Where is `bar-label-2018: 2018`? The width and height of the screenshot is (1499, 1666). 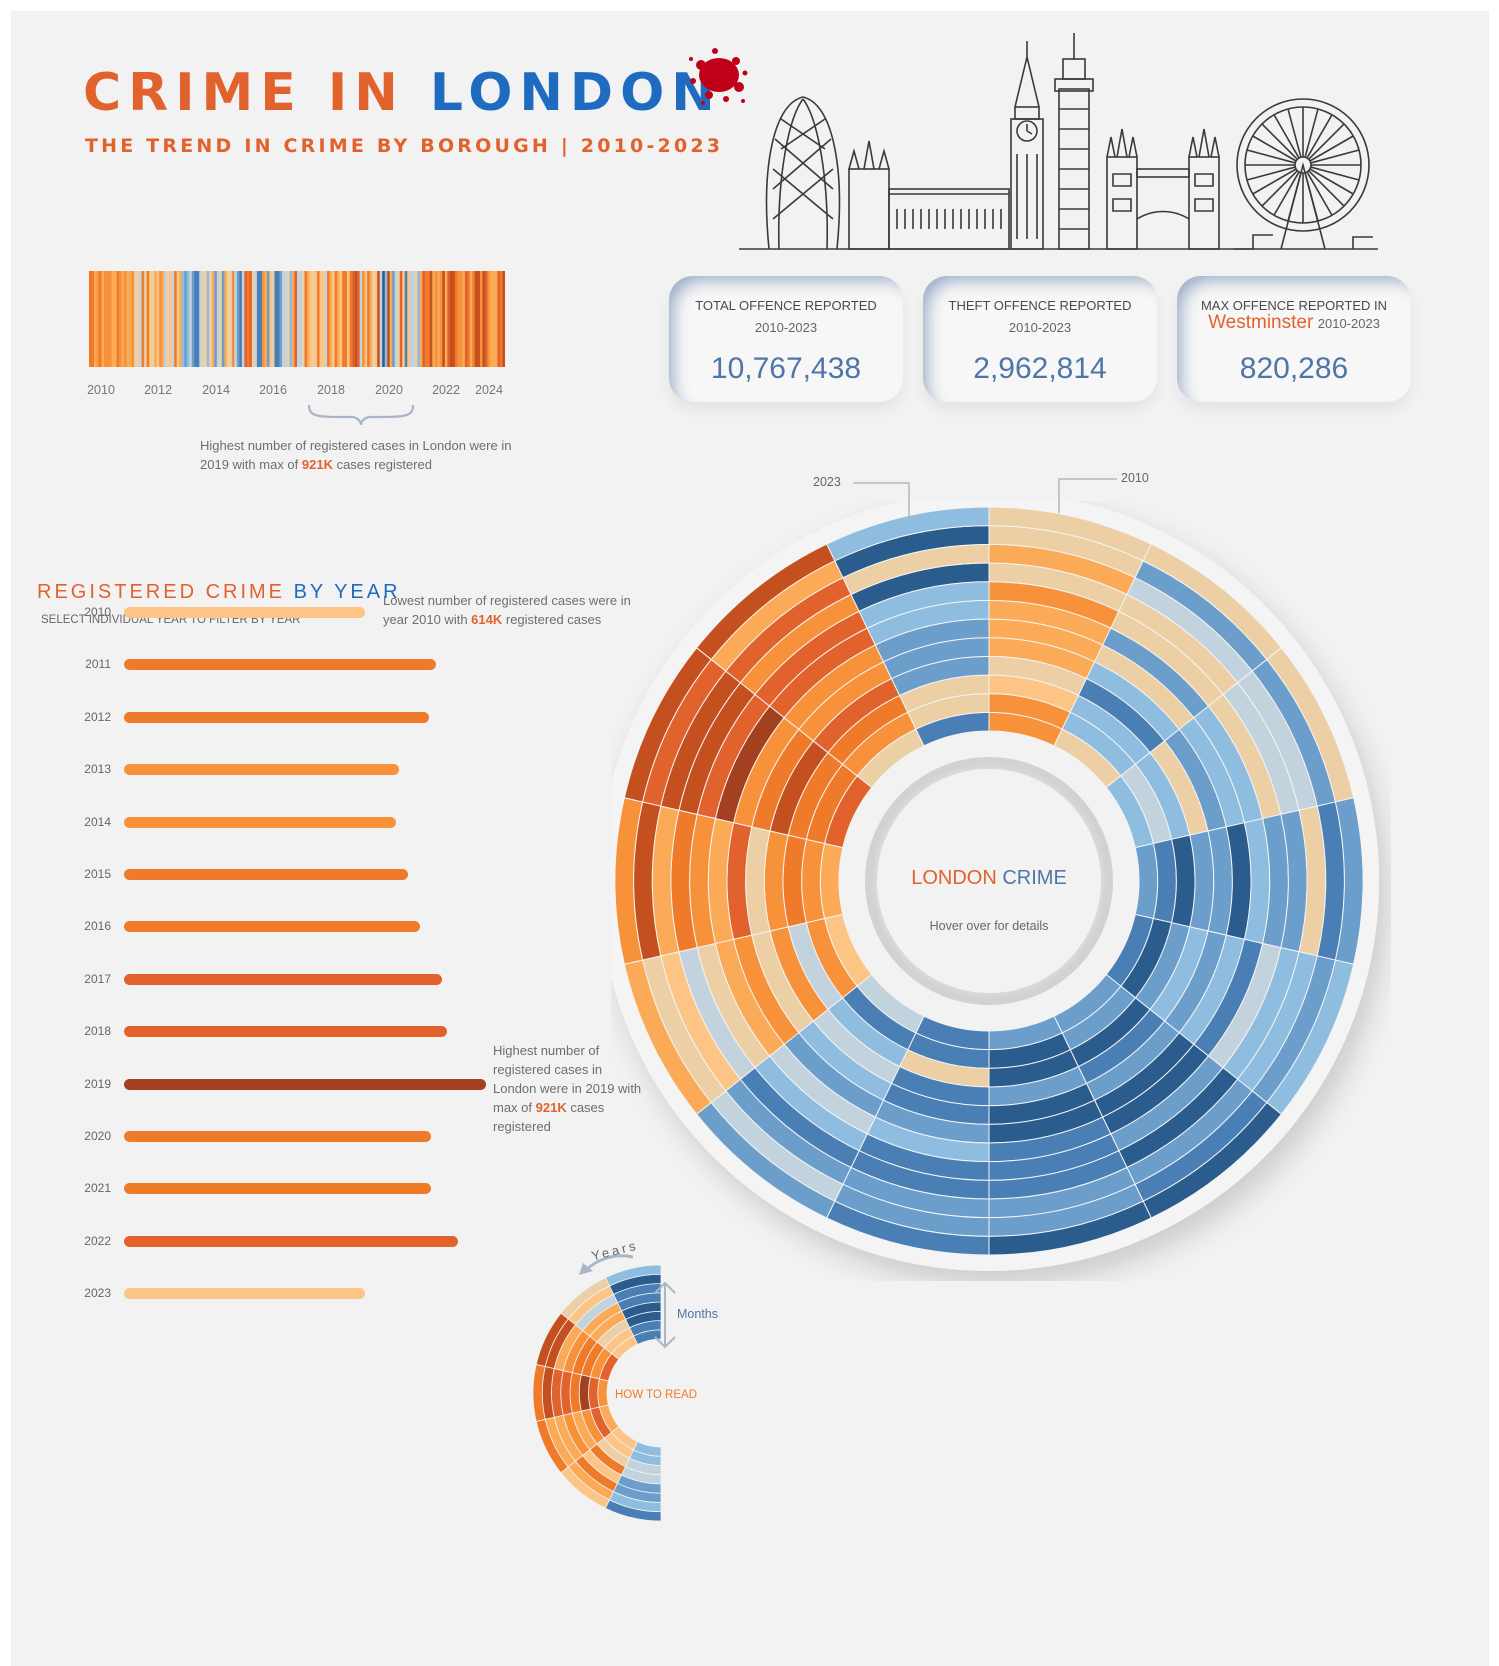
bar-label-2018: 2018 is located at coordinates (97, 1031).